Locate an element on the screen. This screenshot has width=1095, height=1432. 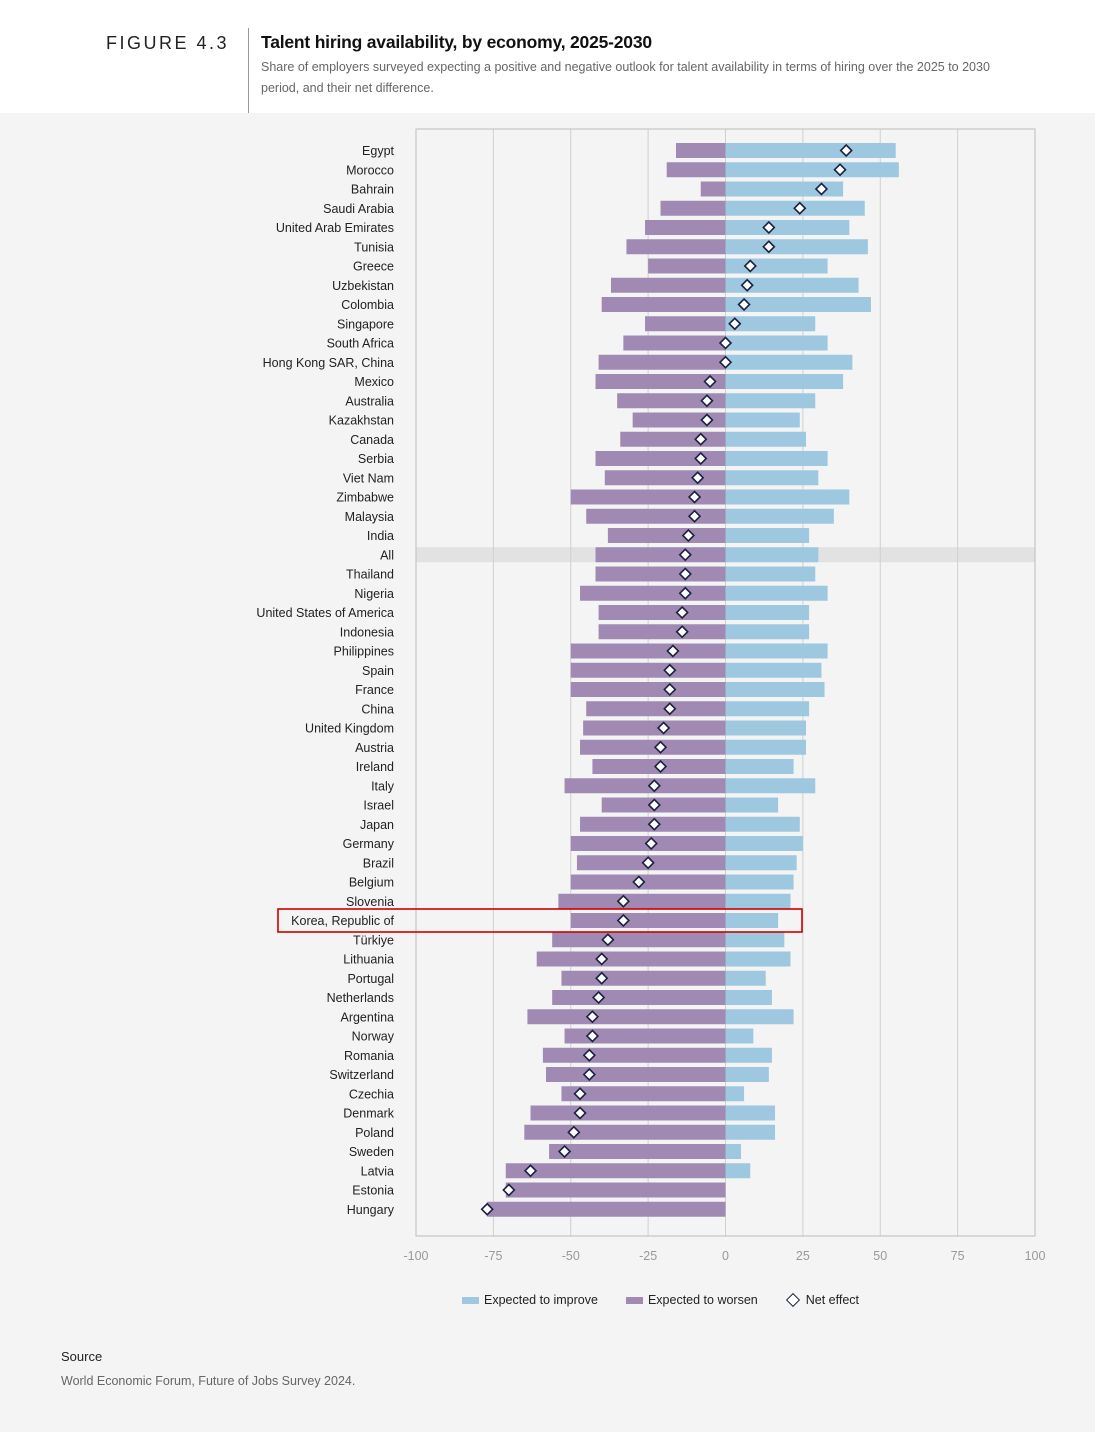
bar-worsen-israel is located at coordinates (663, 805).